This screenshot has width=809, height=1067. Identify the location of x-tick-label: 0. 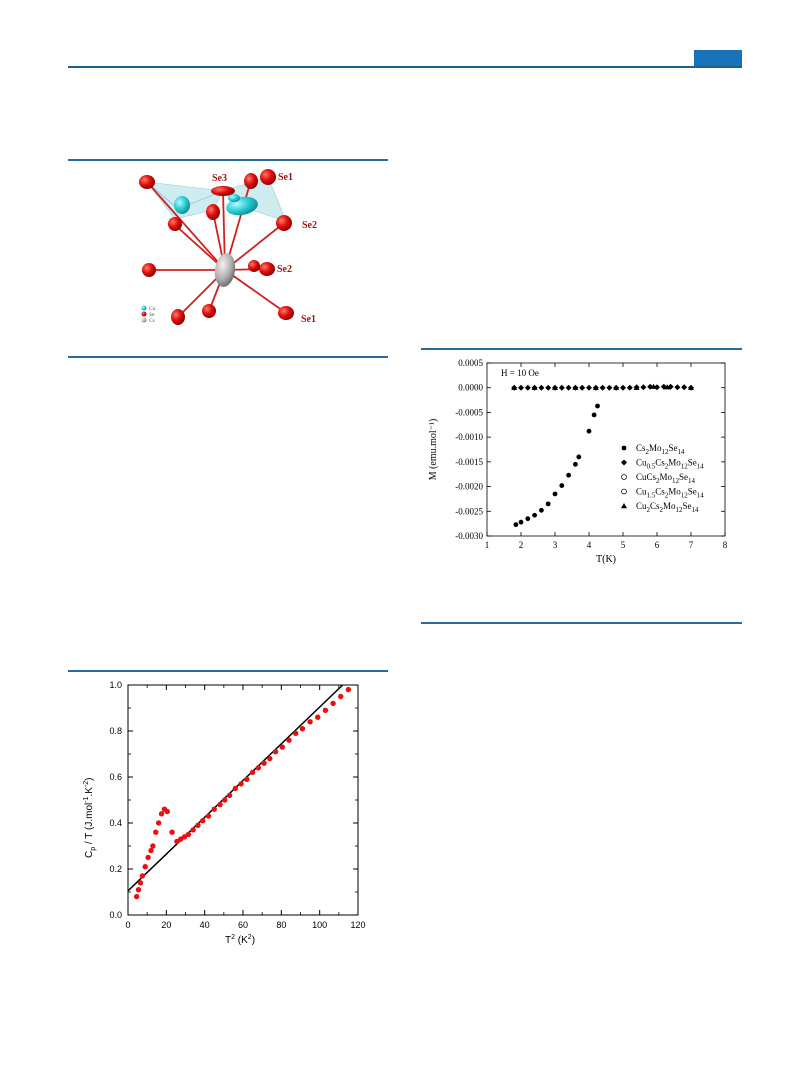
(127, 925).